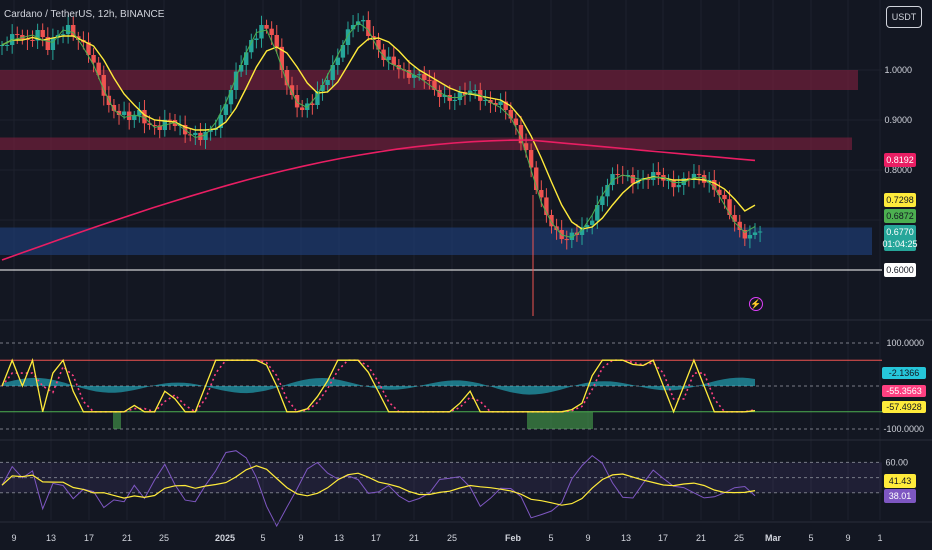  I want to click on lightning-alert-icon: ⚡, so click(756, 304).